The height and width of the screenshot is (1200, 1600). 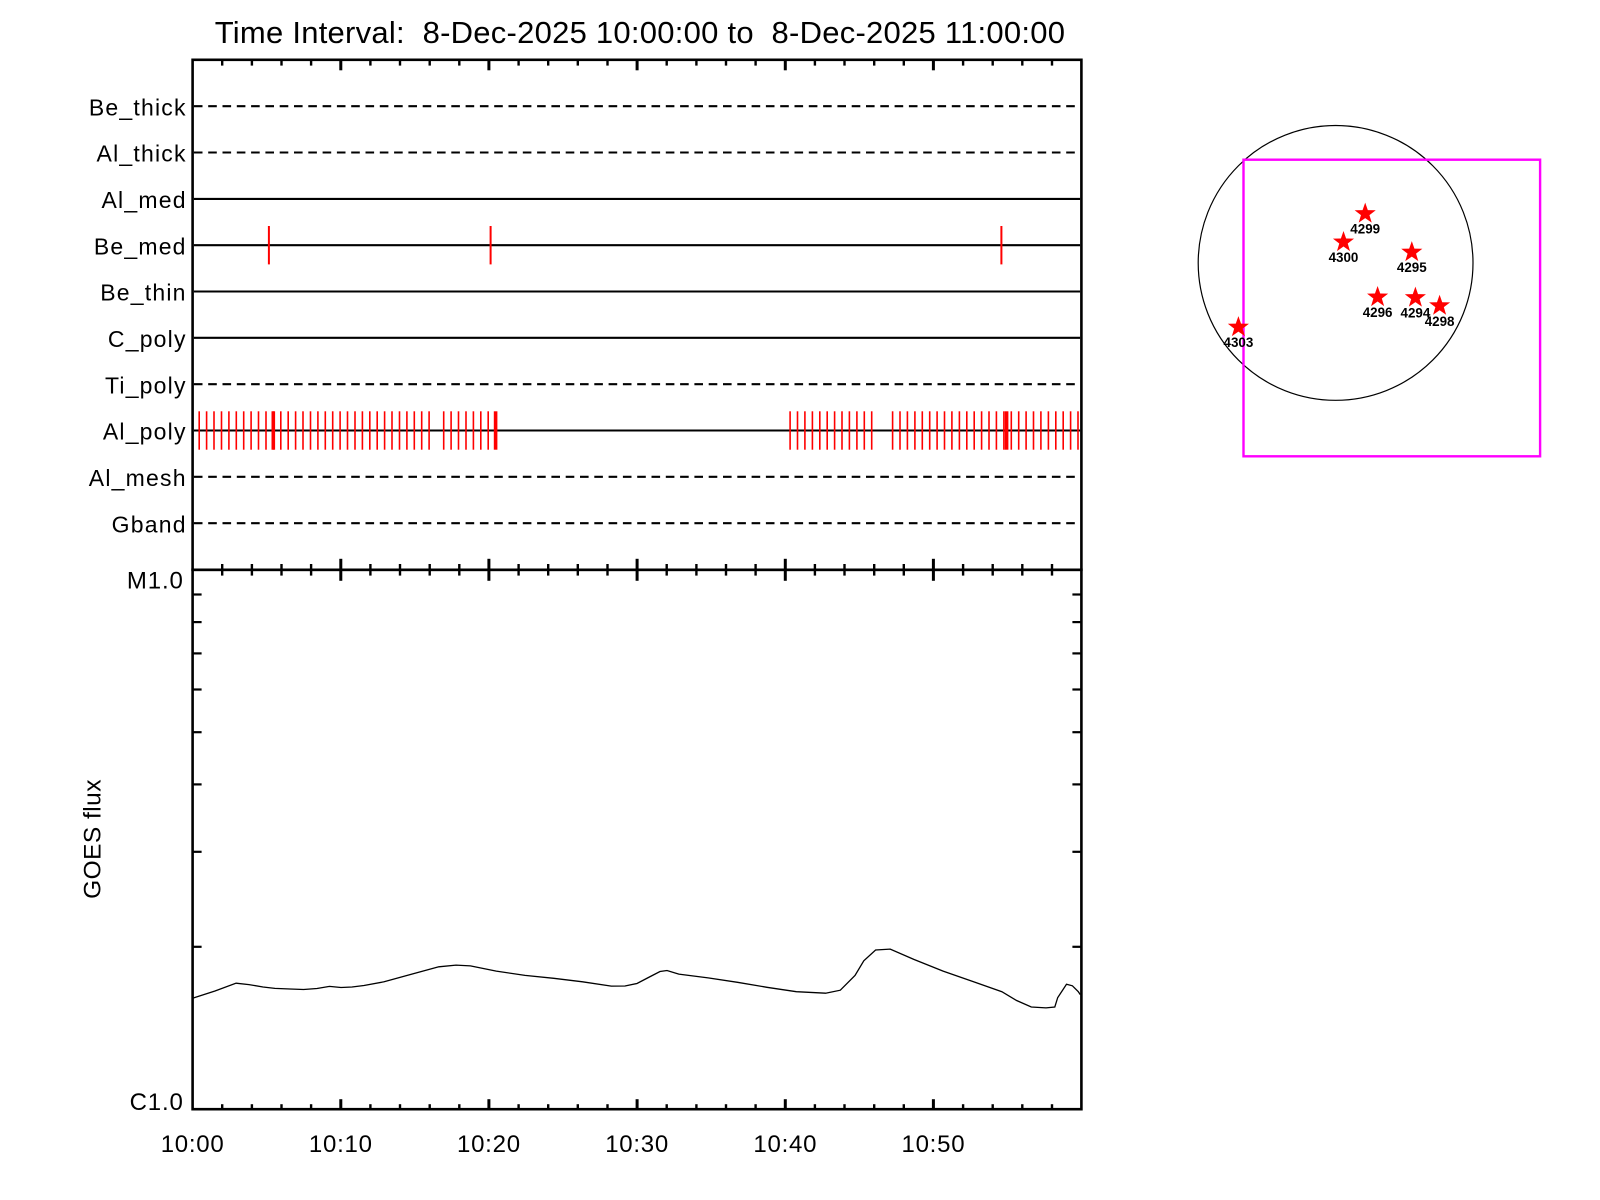 I want to click on svg-text: 10:10, so click(x=341, y=1144).